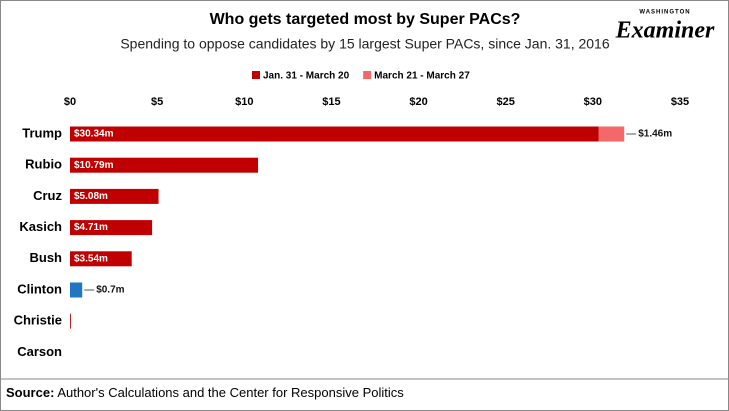 This screenshot has height=411, width=729. I want to click on y-tick-label: Bush, so click(46, 257).